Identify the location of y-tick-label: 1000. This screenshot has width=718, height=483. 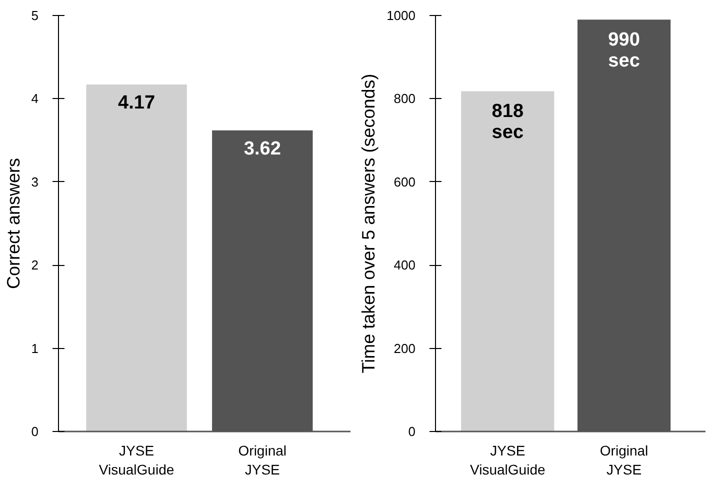
(401, 15).